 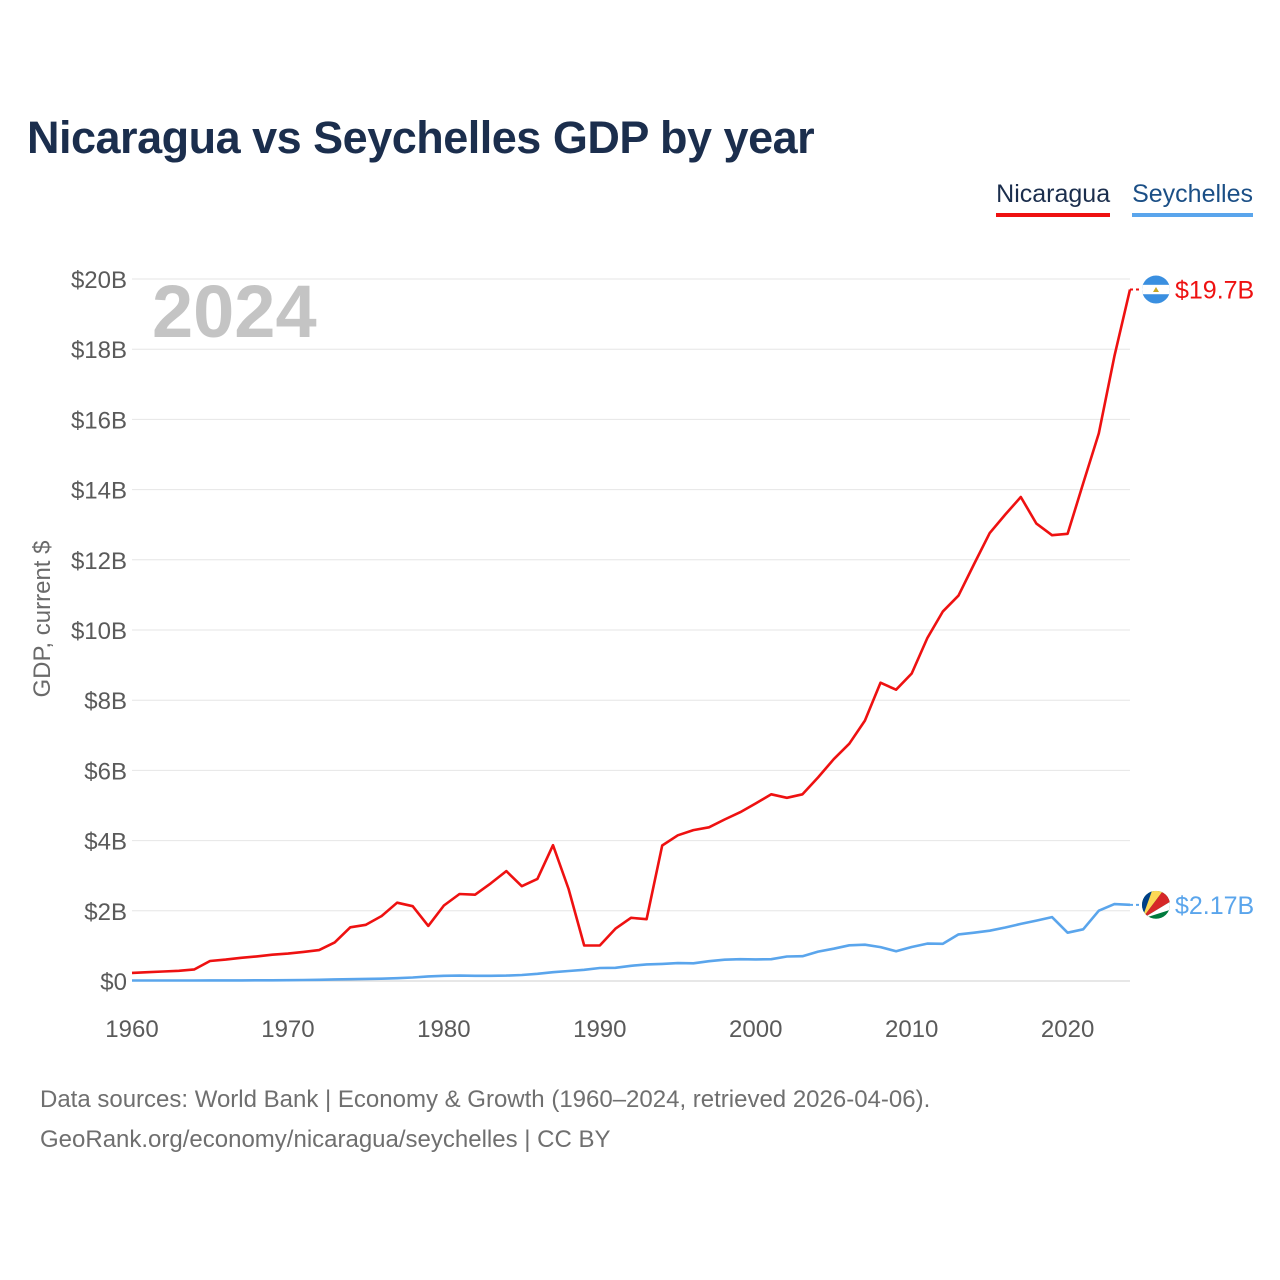 What do you see at coordinates (755, 1029) in the screenshot?
I see `x-tick-label: 2000` at bounding box center [755, 1029].